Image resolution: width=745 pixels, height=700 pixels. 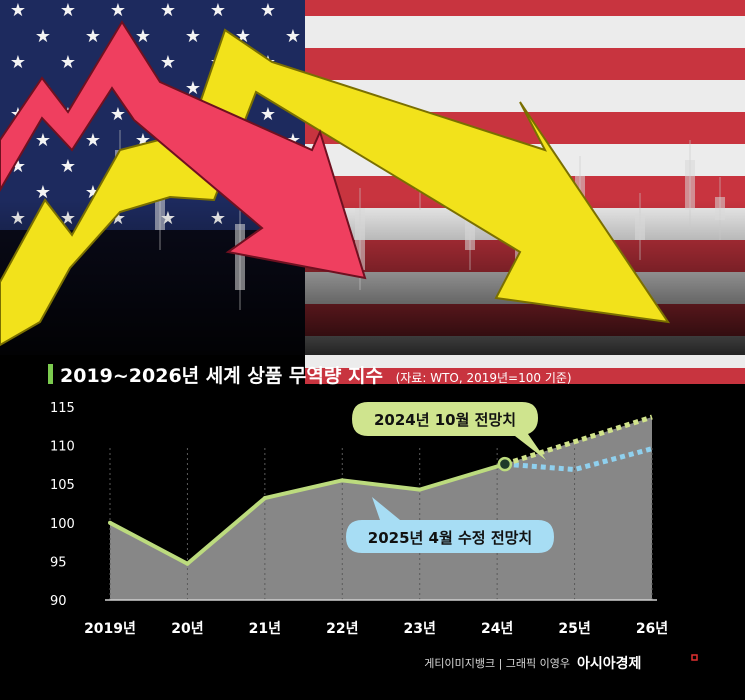 I want to click on x-tick-label: 23년, so click(x=420, y=629).